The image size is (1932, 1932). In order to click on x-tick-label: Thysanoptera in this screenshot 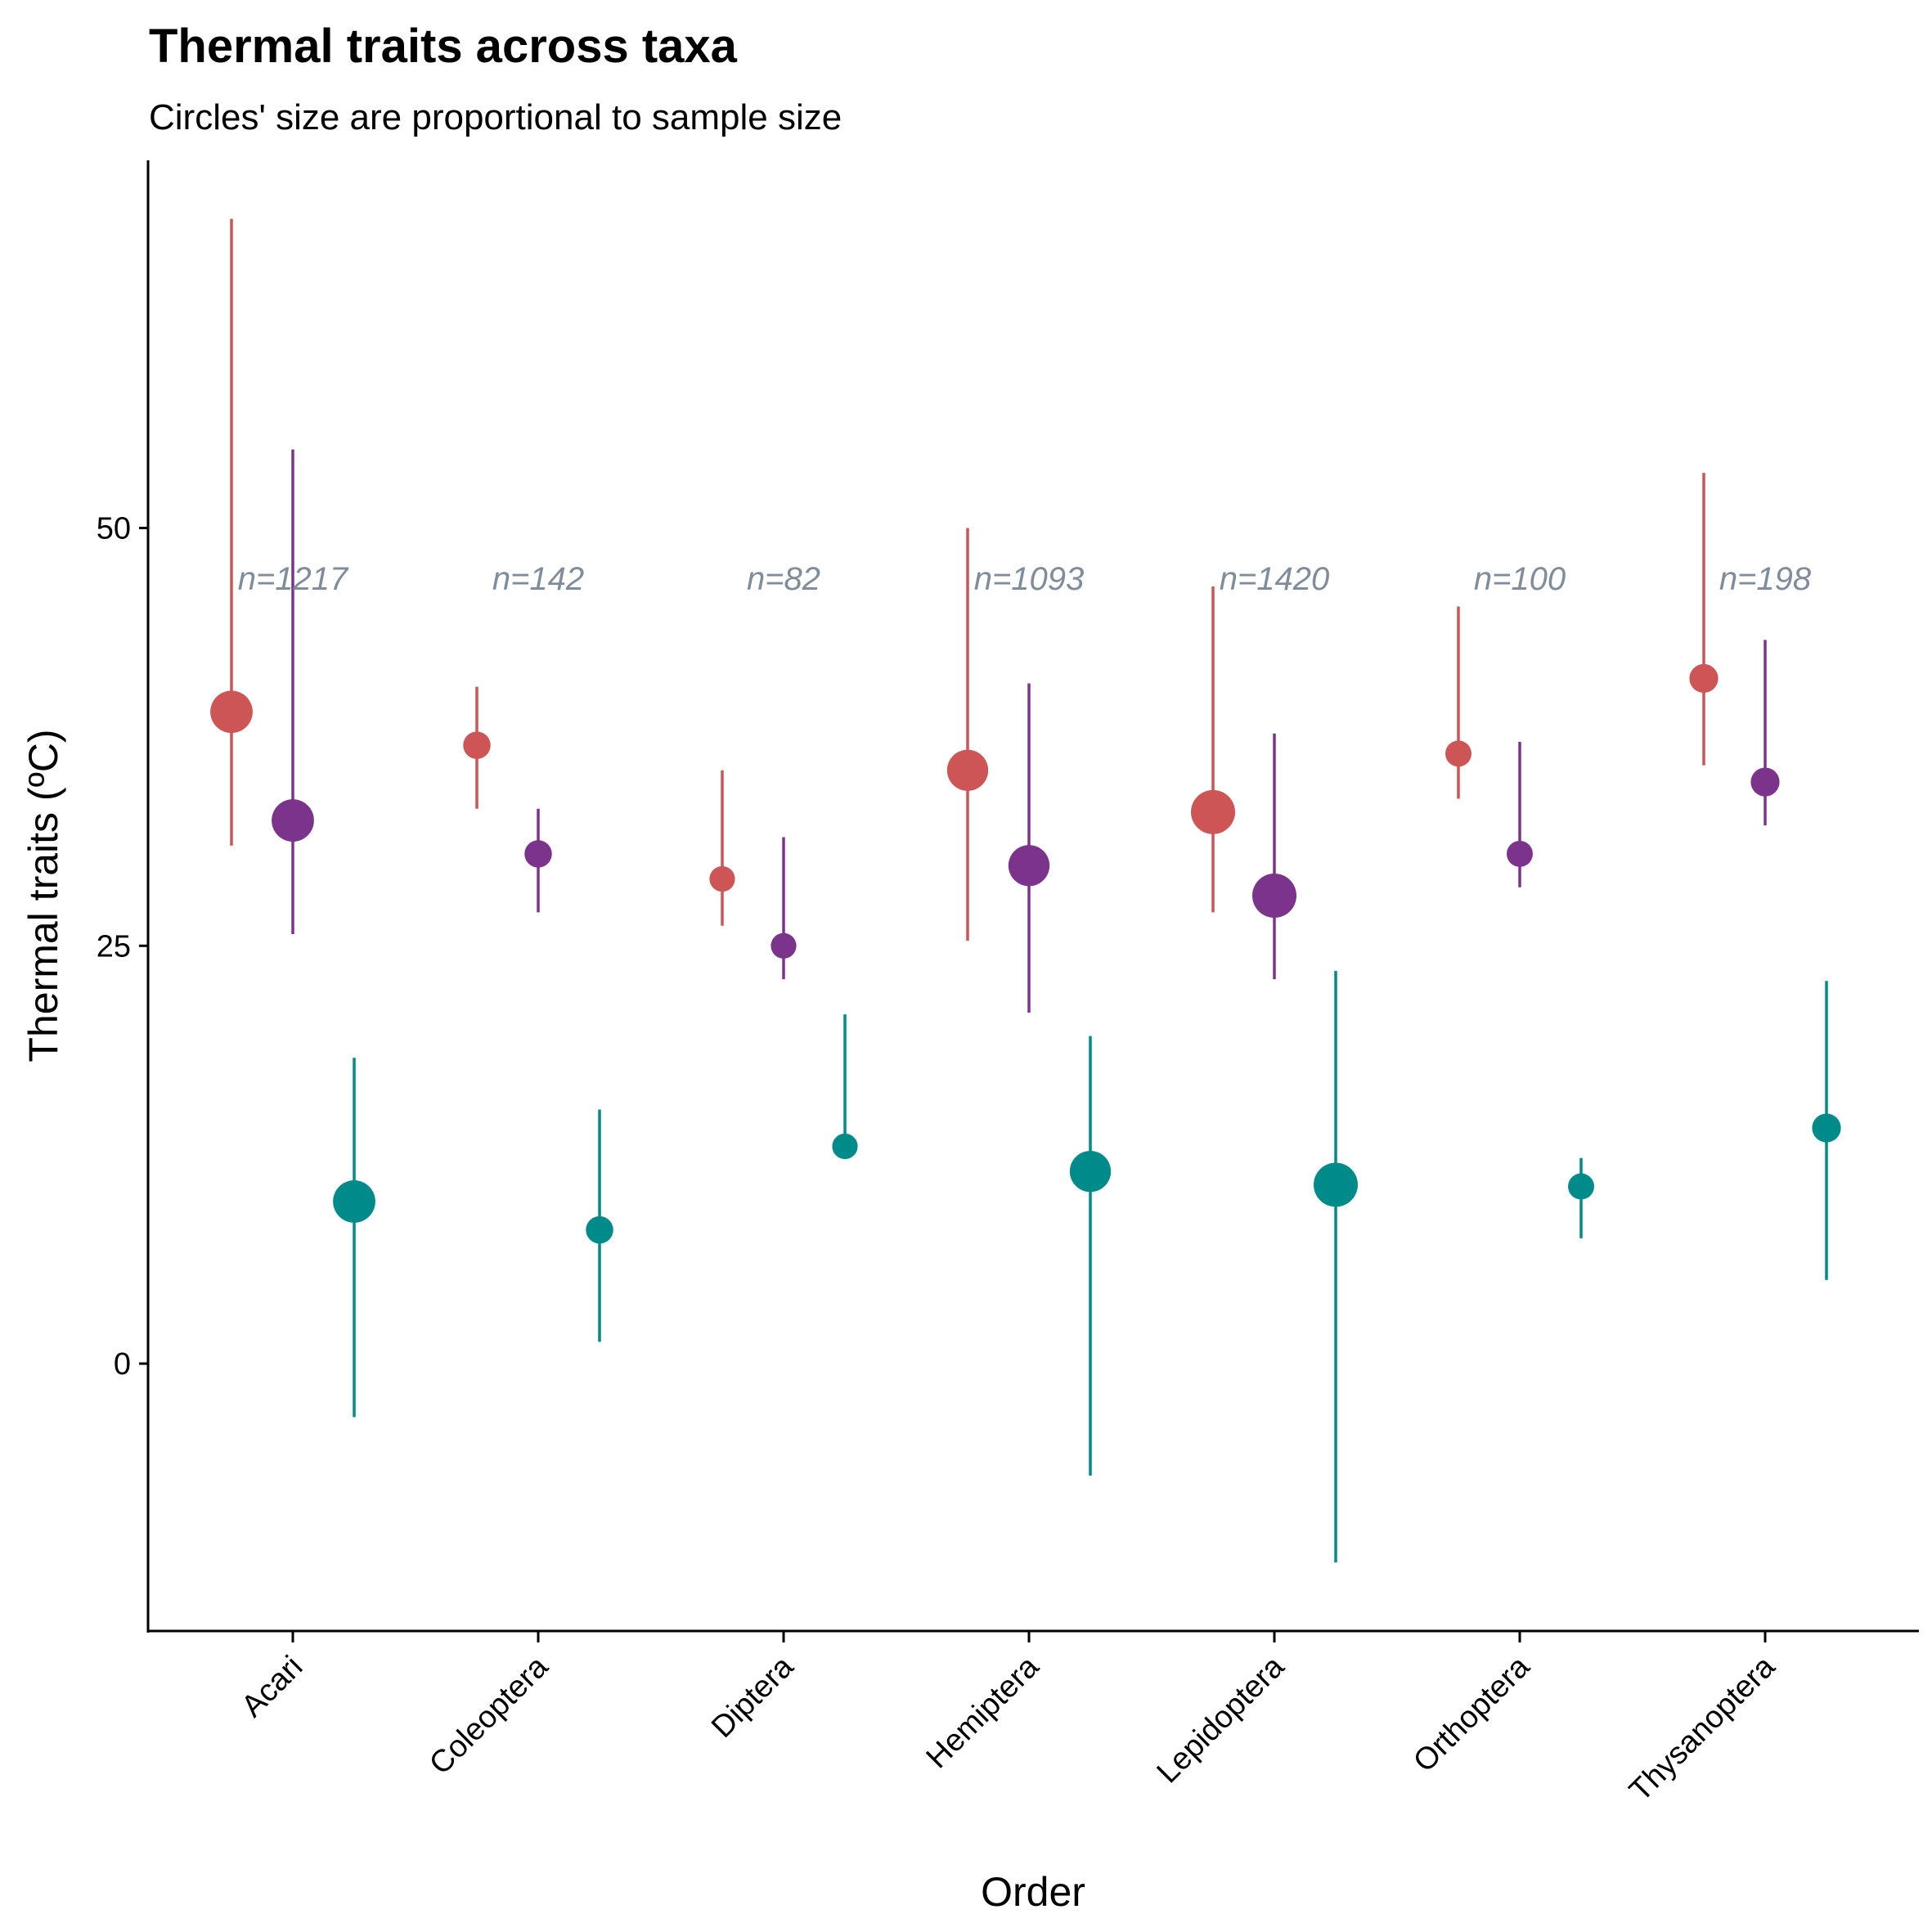, I will do `click(1703, 1729)`.